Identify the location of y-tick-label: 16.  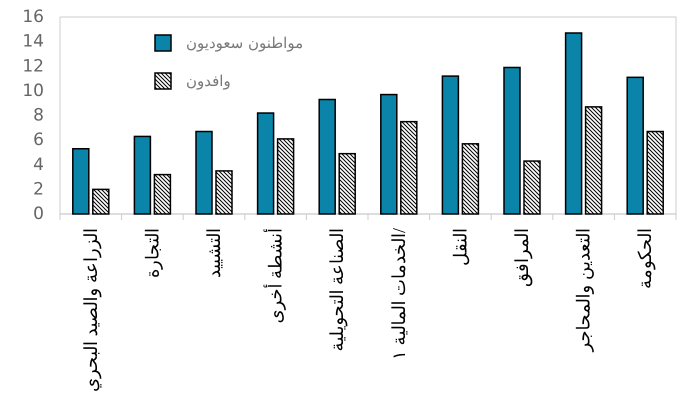
(33, 17).